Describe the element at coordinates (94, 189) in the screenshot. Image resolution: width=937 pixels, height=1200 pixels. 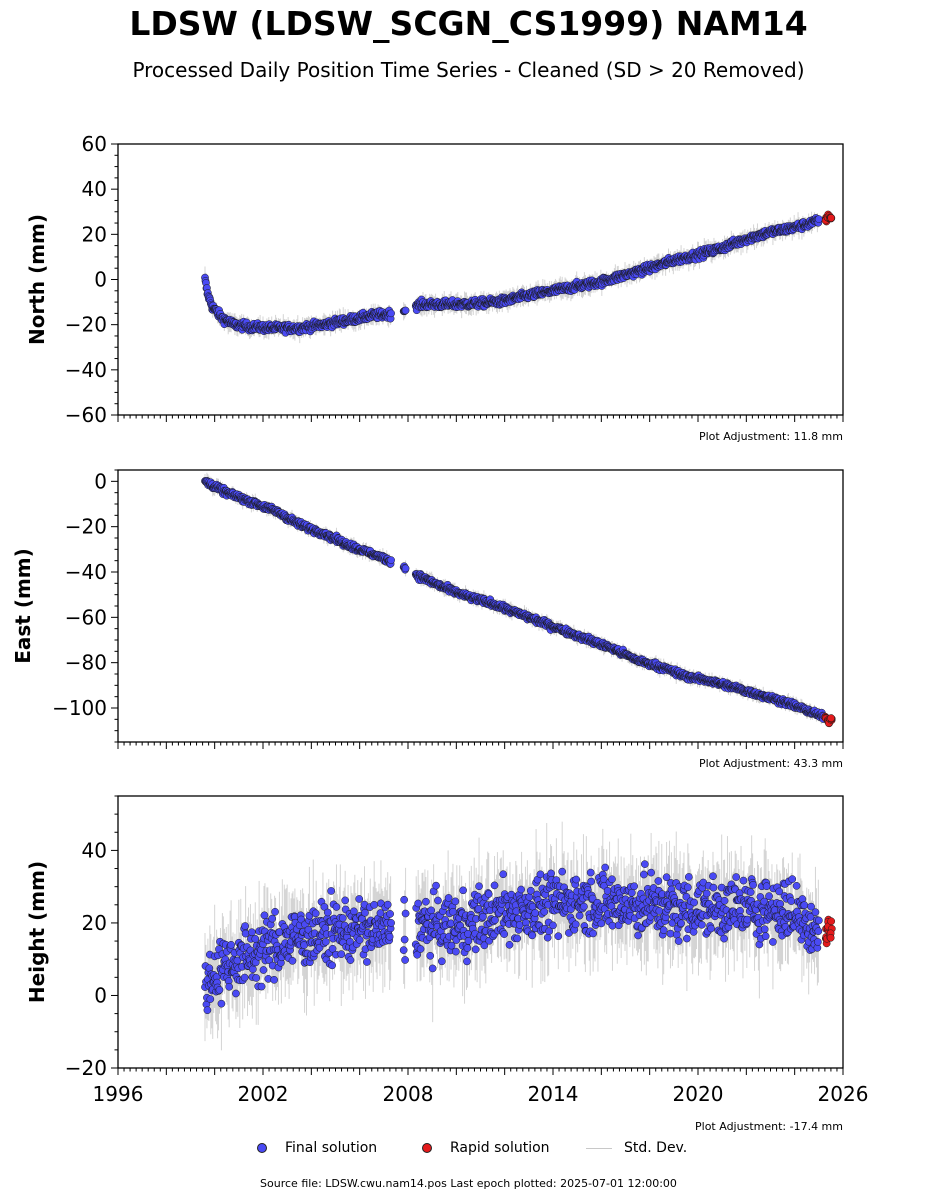
I see `y-tick-label: 40` at that location.